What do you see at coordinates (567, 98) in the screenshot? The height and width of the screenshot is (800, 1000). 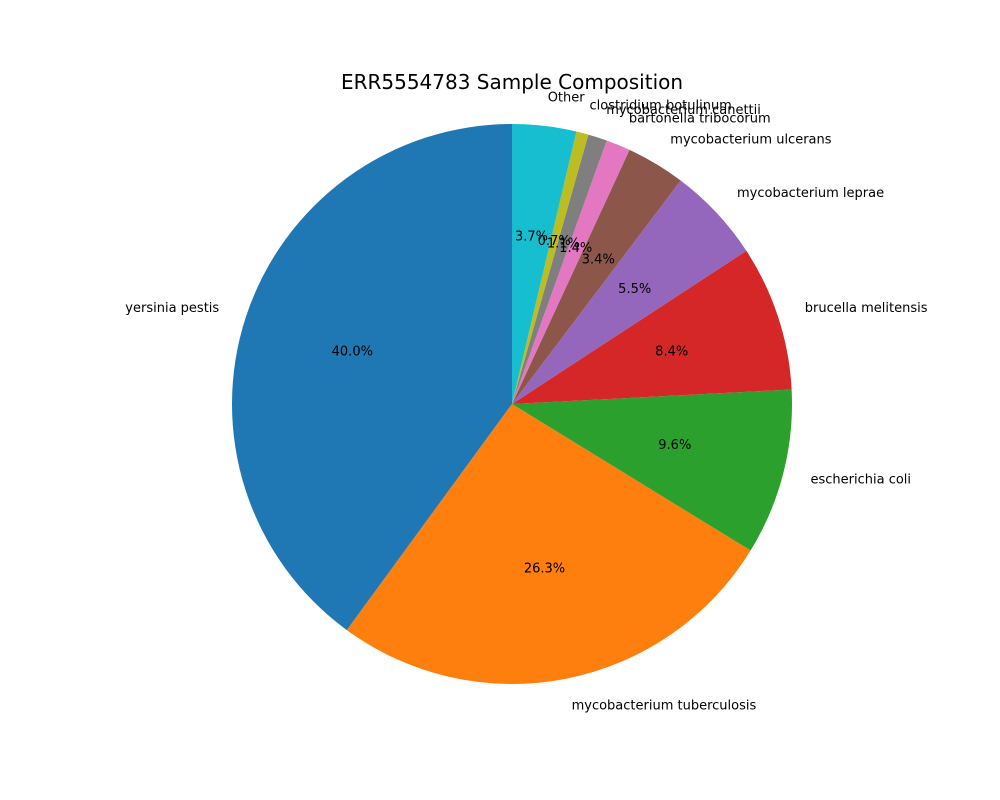 I see `slice-label-other: Other` at bounding box center [567, 98].